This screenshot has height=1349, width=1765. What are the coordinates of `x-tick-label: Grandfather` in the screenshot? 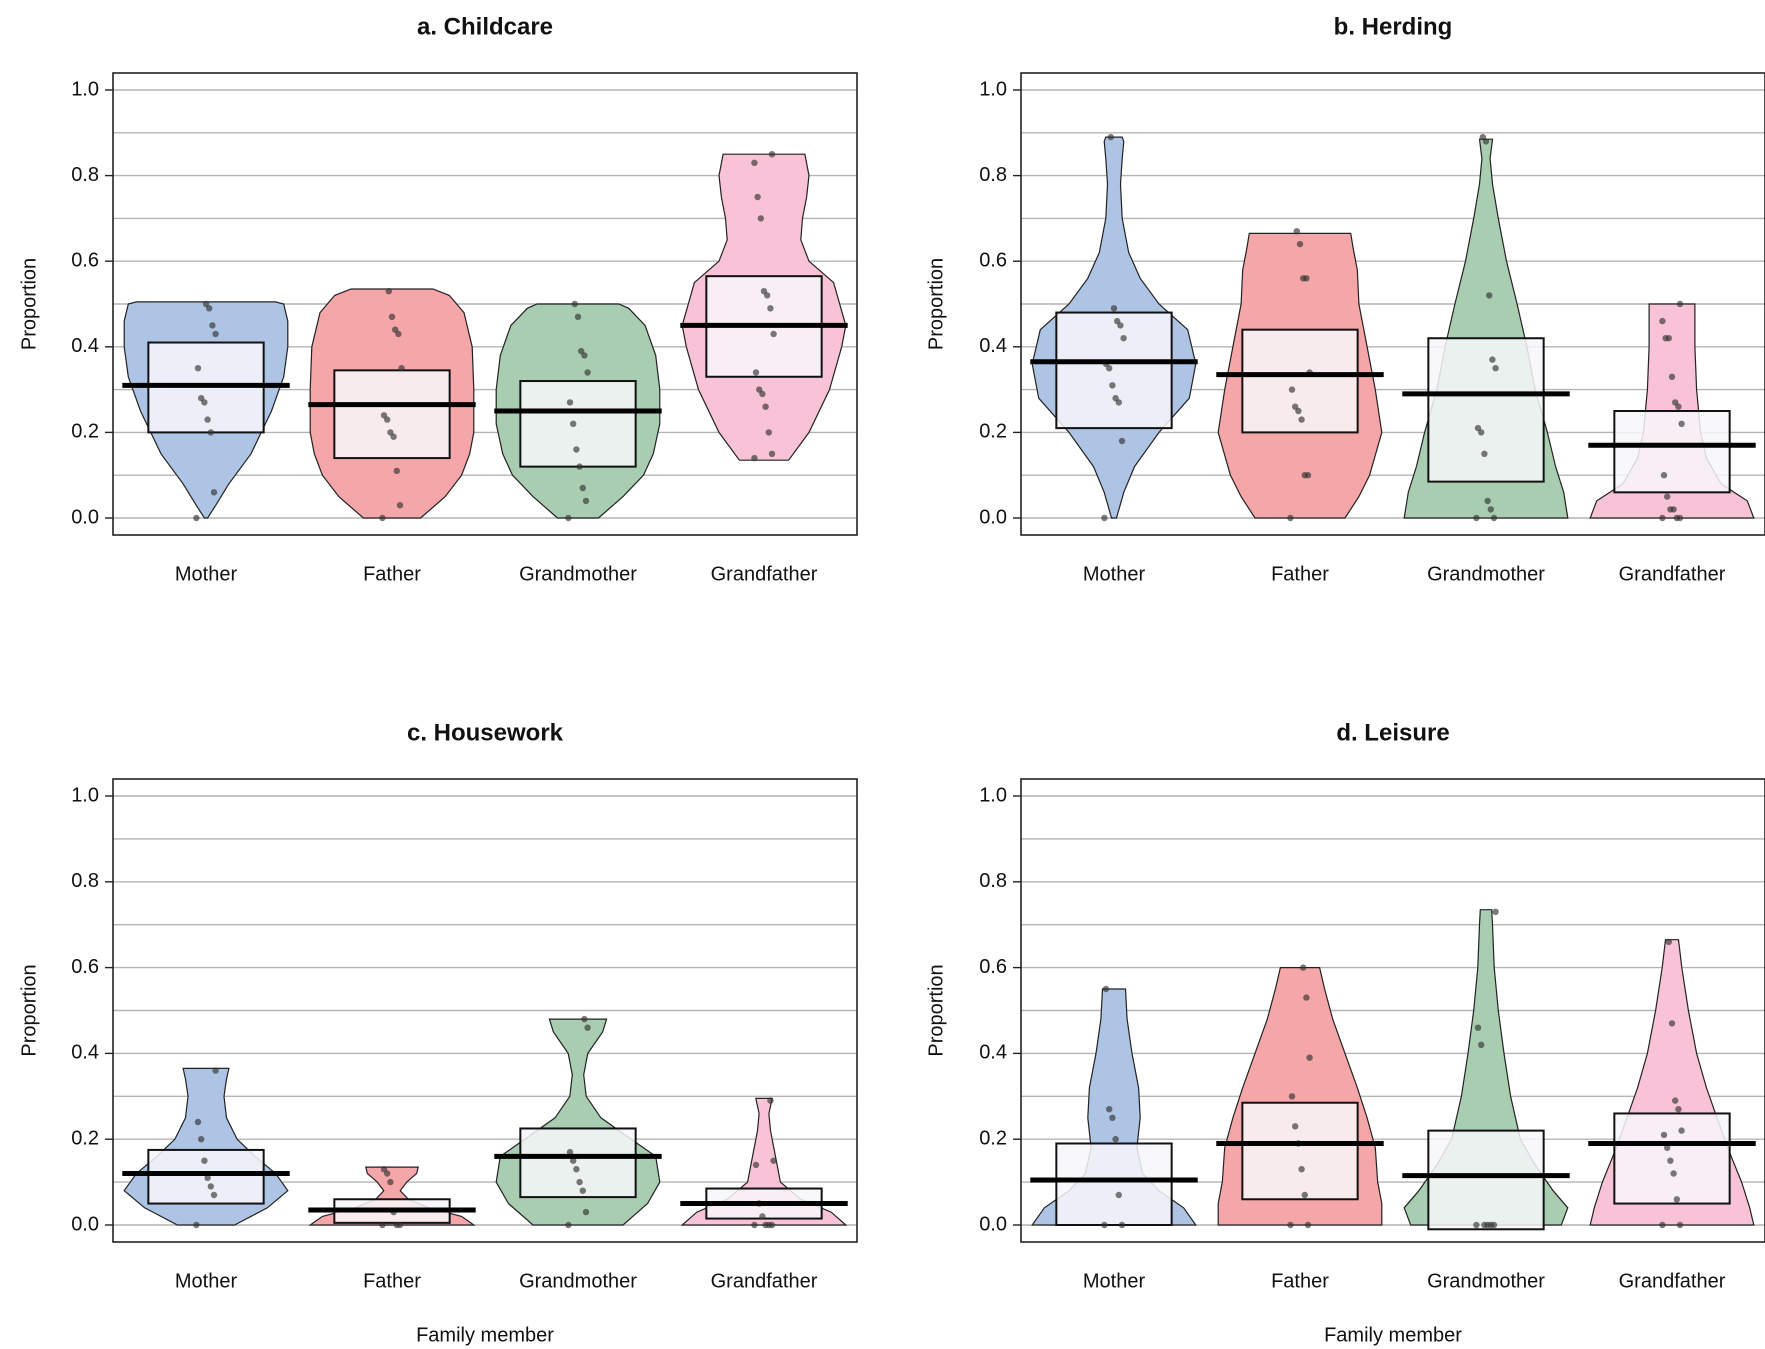 It's located at (764, 574).